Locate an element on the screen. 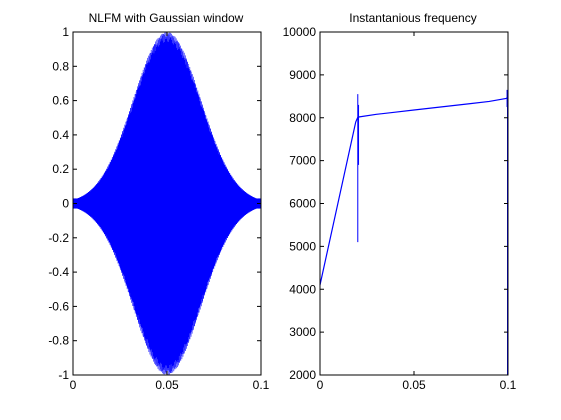 The image size is (561, 420). frequency-y-tick-label: 4000 is located at coordinates (302, 289).